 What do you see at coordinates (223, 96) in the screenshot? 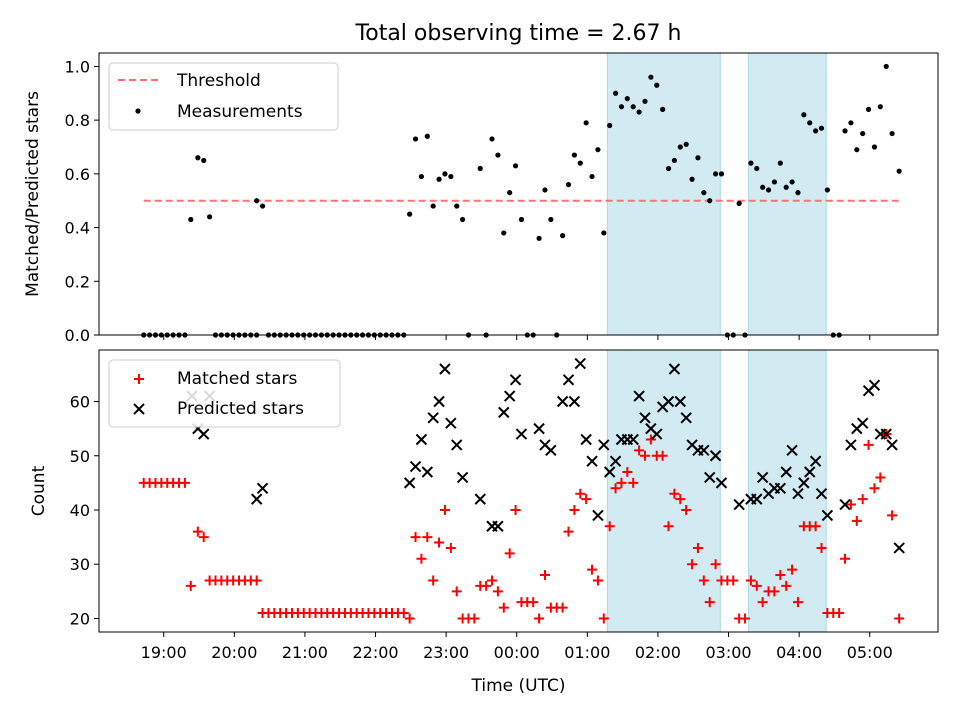
I see `top-legend: Threshold Measurements` at bounding box center [223, 96].